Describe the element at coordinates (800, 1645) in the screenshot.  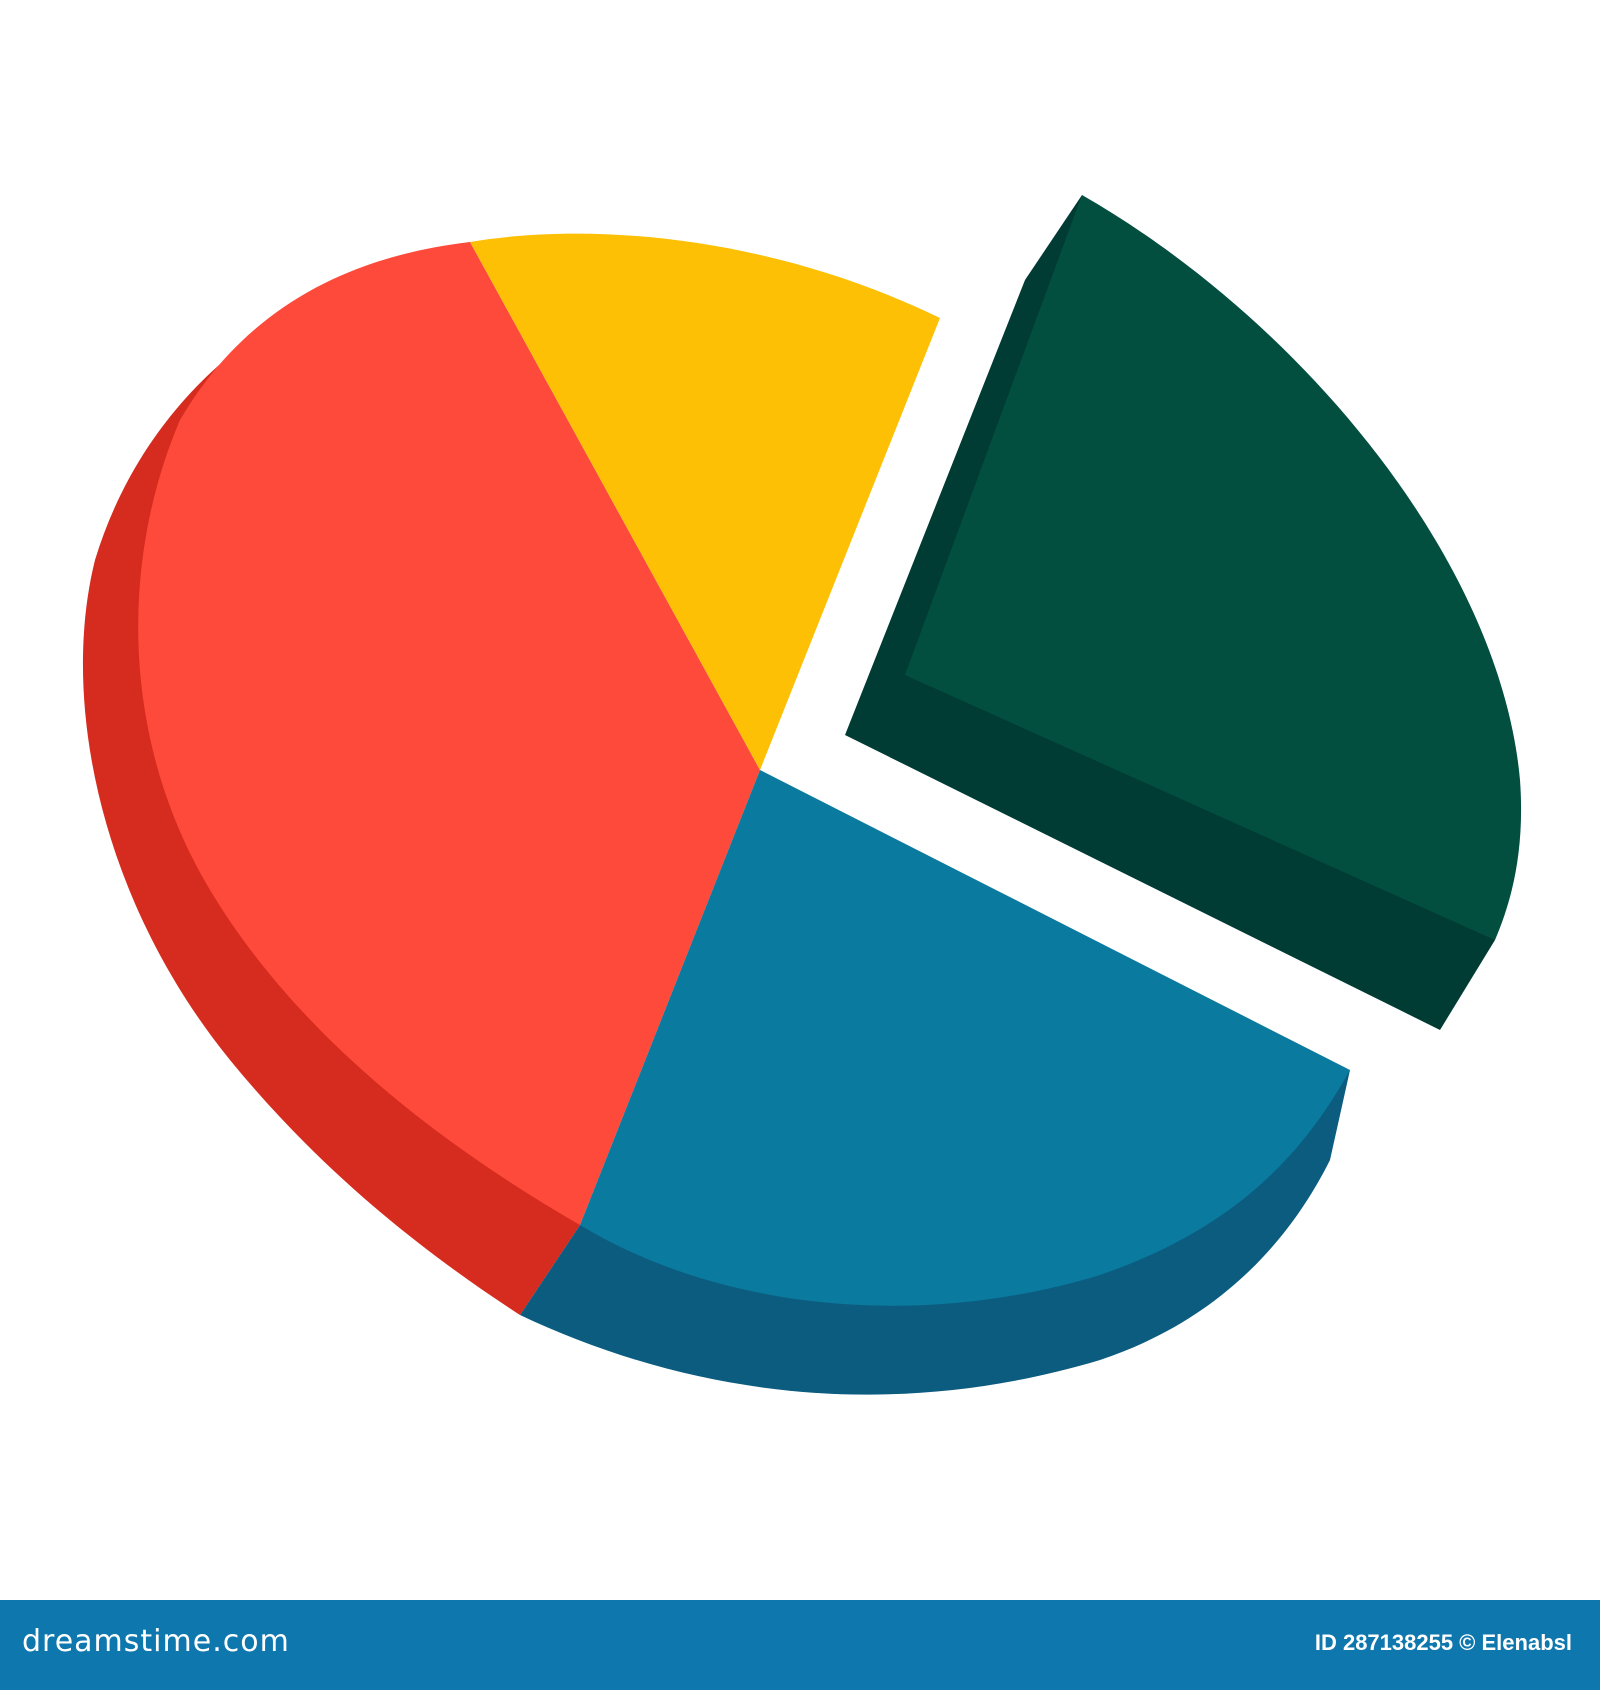
I see `footer-bar: dreamstime.com ID 287138255 © Elenabsl` at that location.